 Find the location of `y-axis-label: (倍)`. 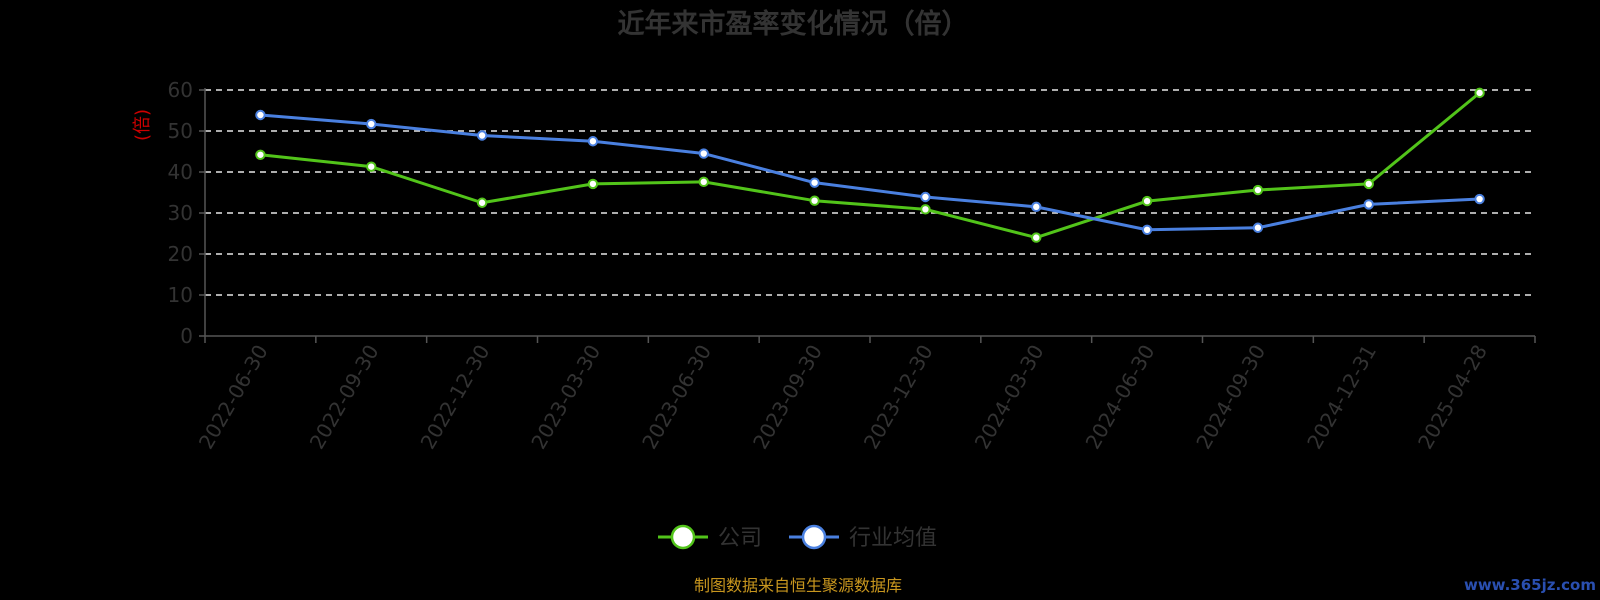

y-axis-label: (倍) is located at coordinates (142, 125).